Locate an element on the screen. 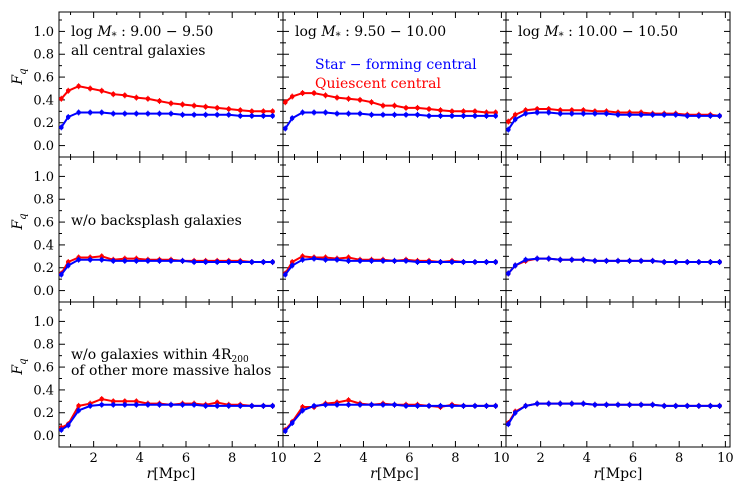  x-axis-label: r[Mpc] is located at coordinates (394, 474).